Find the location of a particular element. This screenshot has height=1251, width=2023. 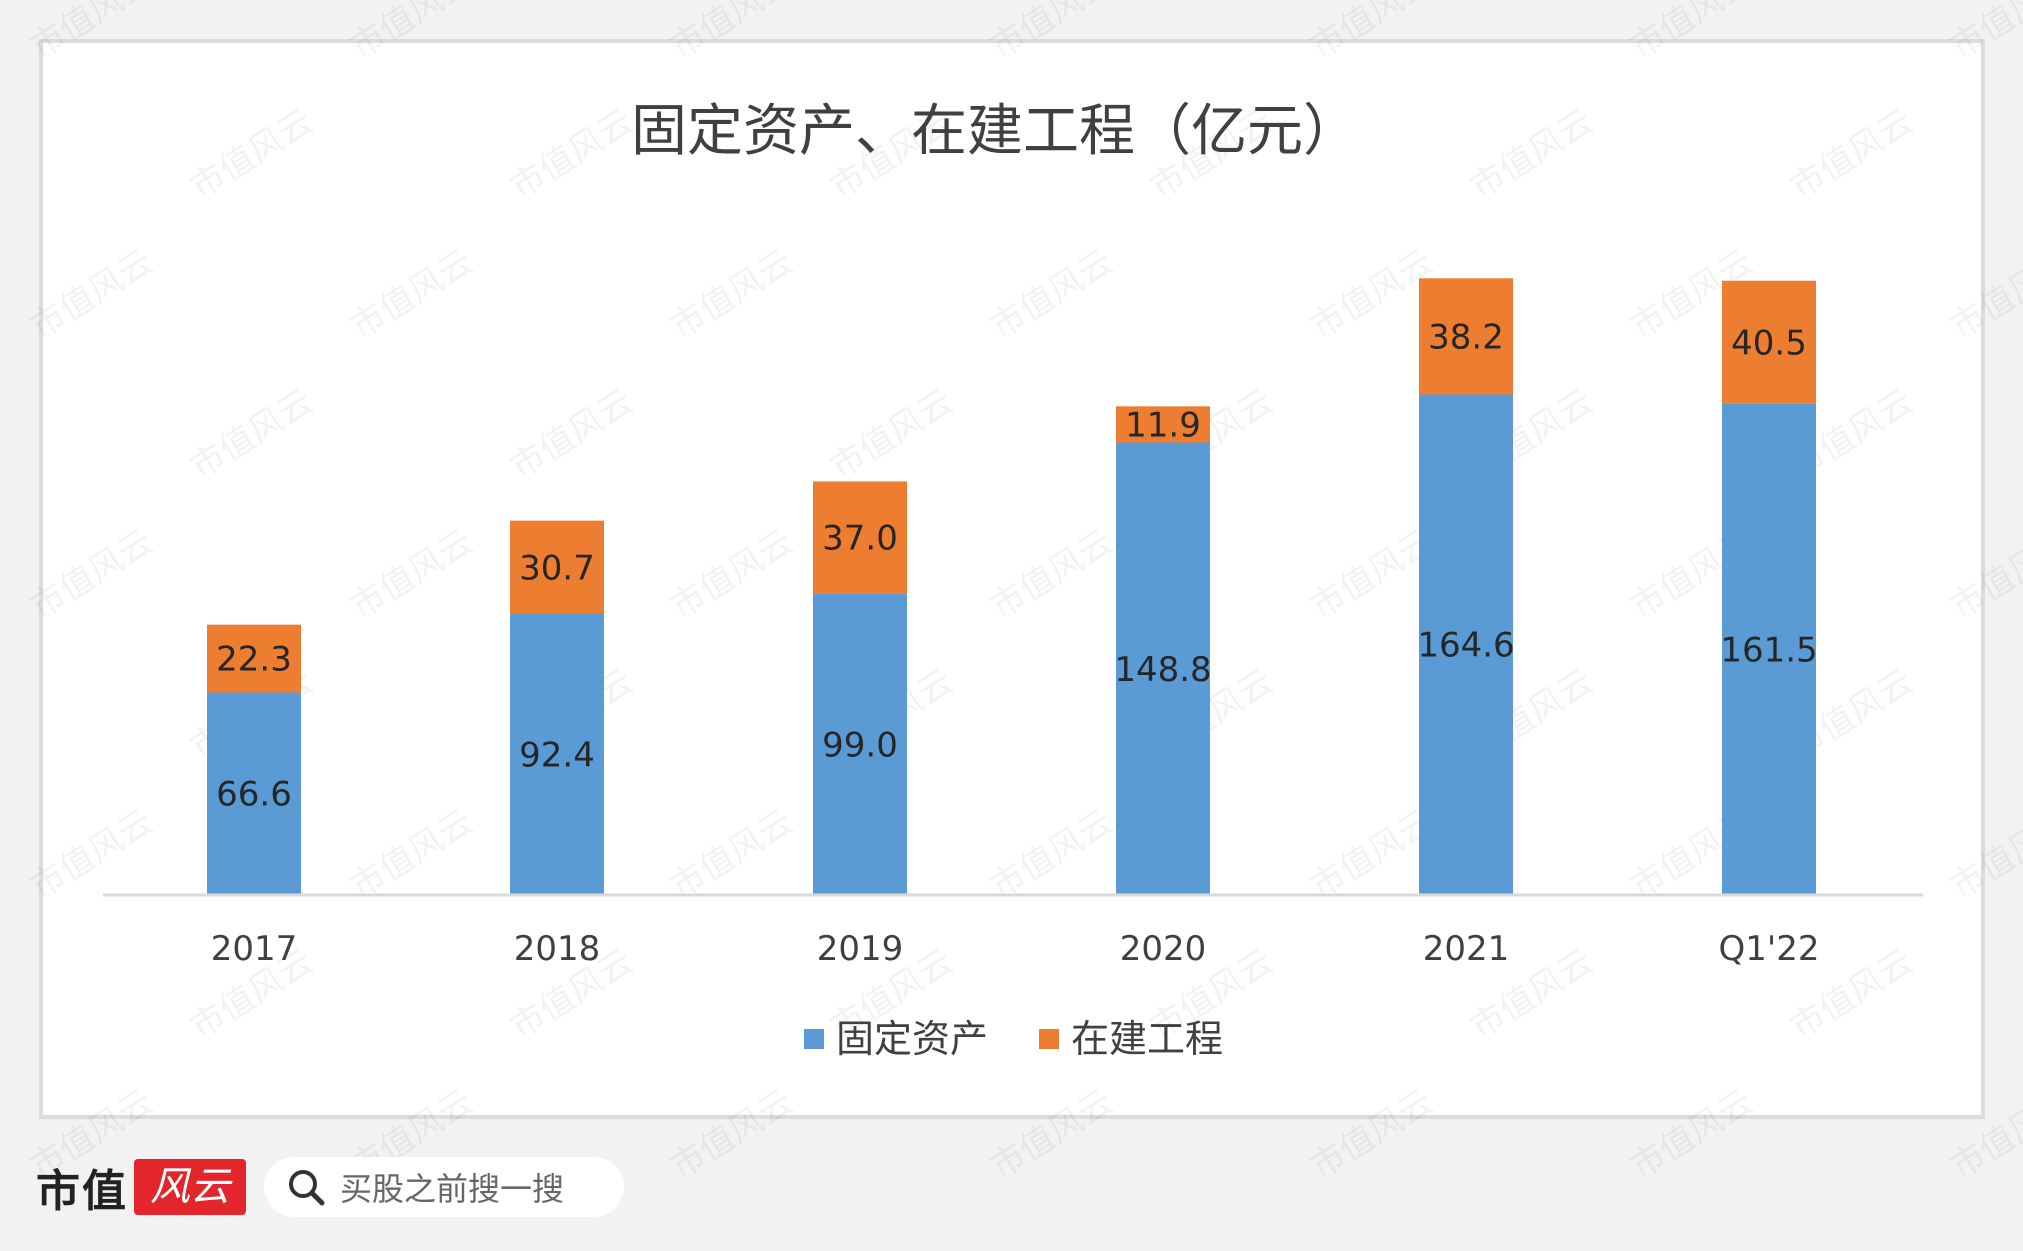

data-label: 164.6 is located at coordinates (1465, 646).